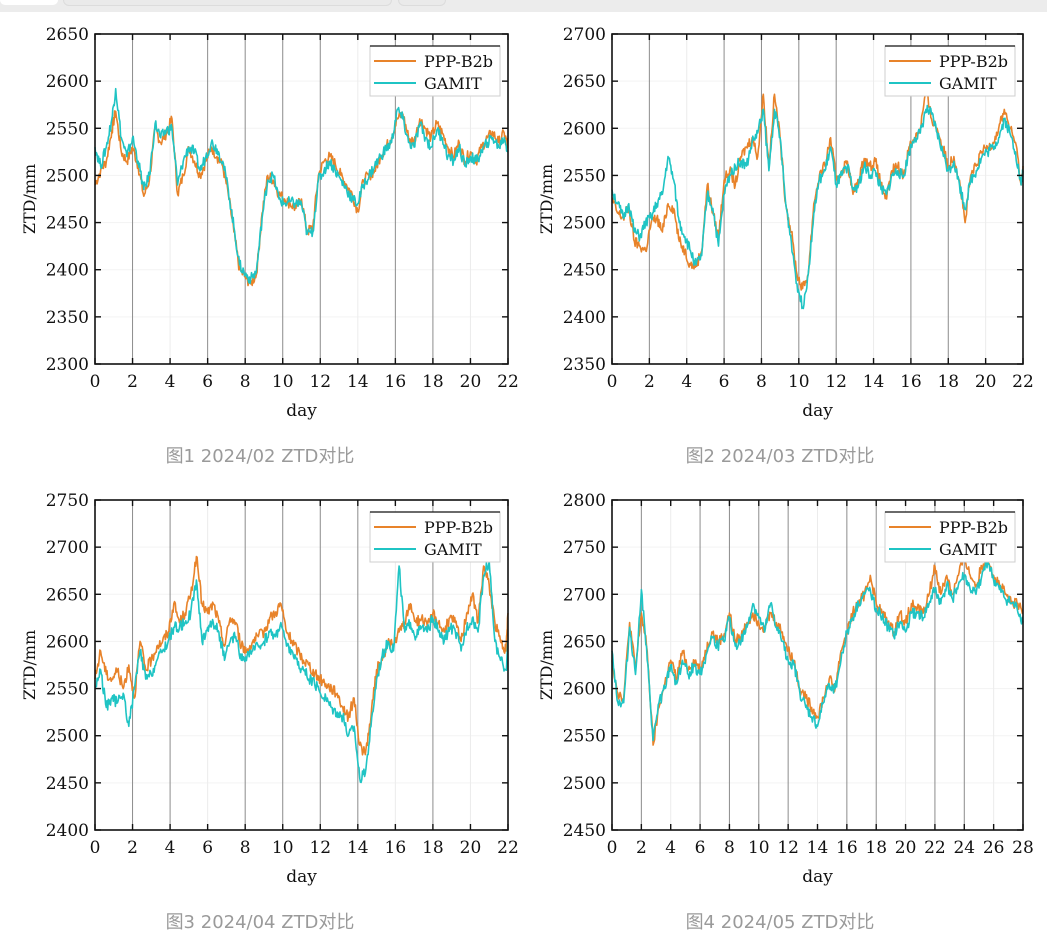 This screenshot has height=944, width=1047. What do you see at coordinates (1023, 848) in the screenshot?
I see `x-tick-label: 28` at bounding box center [1023, 848].